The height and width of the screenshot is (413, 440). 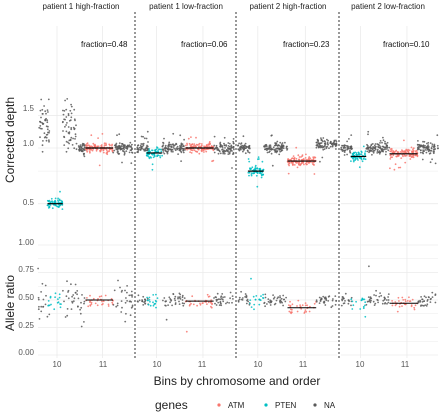 What do you see at coordinates (26, 325) in the screenshot?
I see `y-tick-allele-1: 0.25` at bounding box center [26, 325].